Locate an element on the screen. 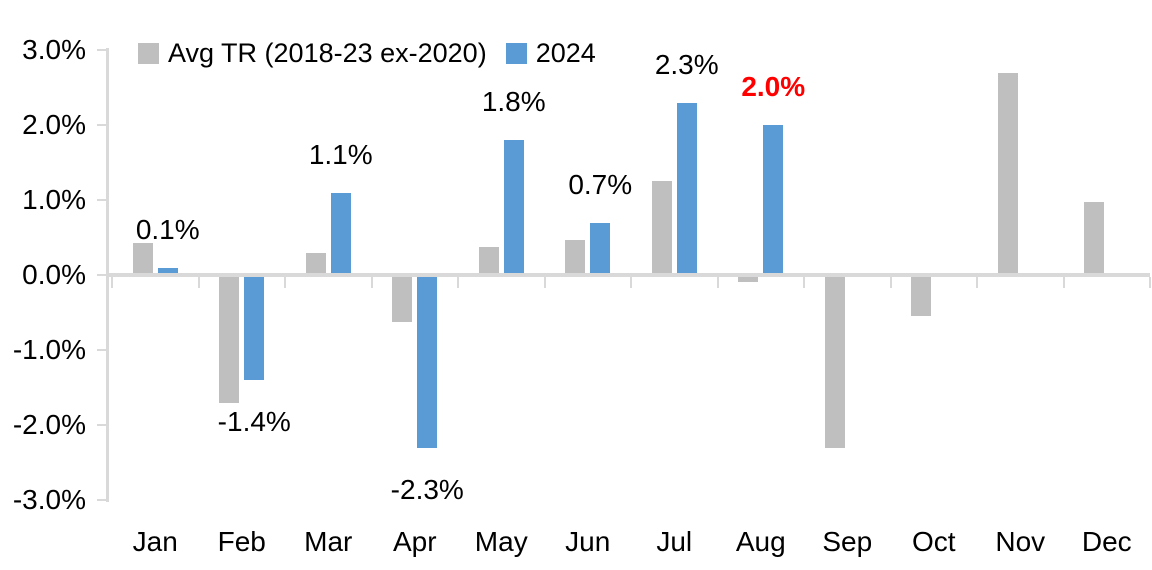 The height and width of the screenshot is (570, 1152). legend-label-2024: 2024 is located at coordinates (565, 53).